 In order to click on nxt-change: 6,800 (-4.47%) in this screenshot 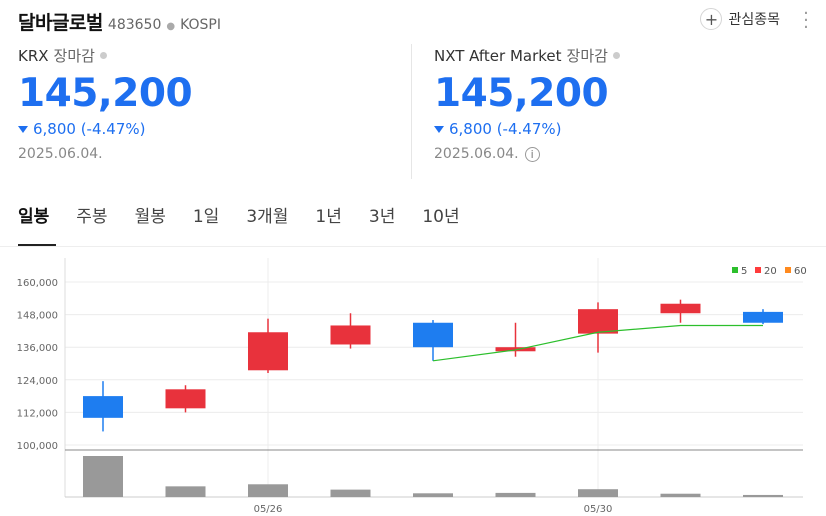, I will do `click(505, 129)`.